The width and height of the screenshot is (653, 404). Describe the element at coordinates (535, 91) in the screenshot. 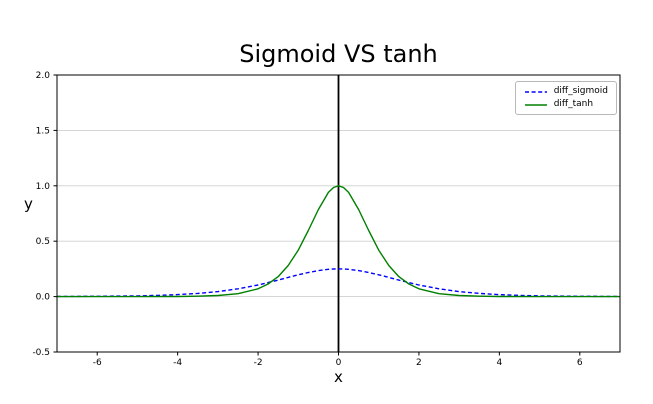

I see `legend-swatch-diff_sigmoid` at that location.